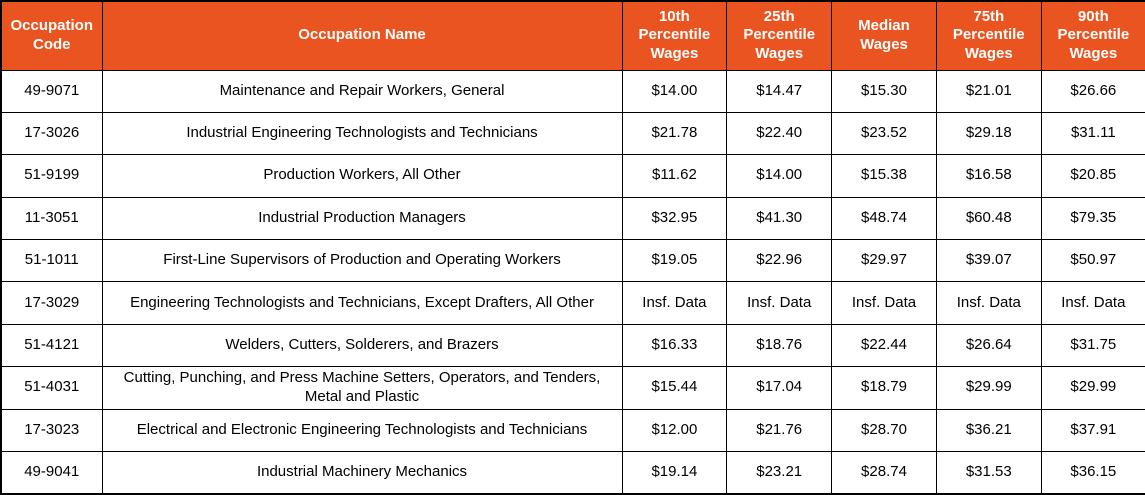  Describe the element at coordinates (988, 218) in the screenshot. I see `wage-cell: $60.48` at that location.